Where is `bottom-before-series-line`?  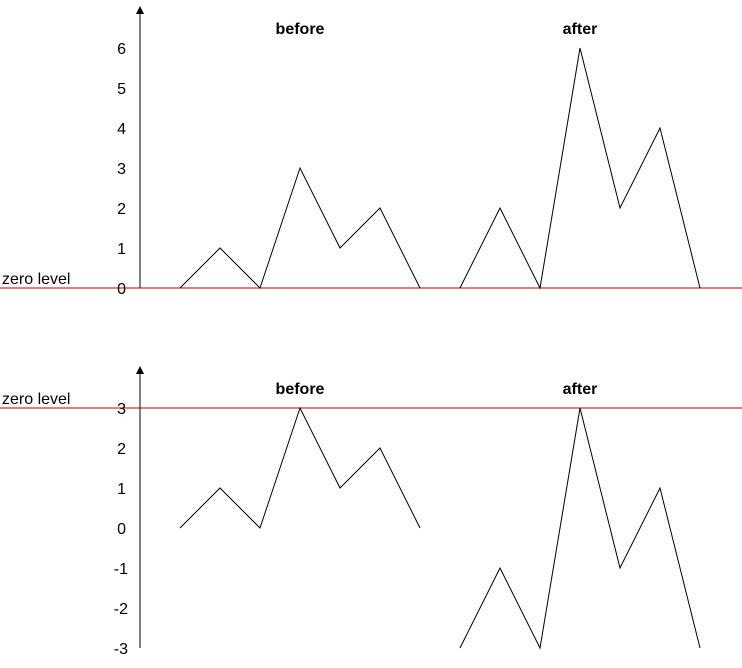 bottom-before-series-line is located at coordinates (300, 467).